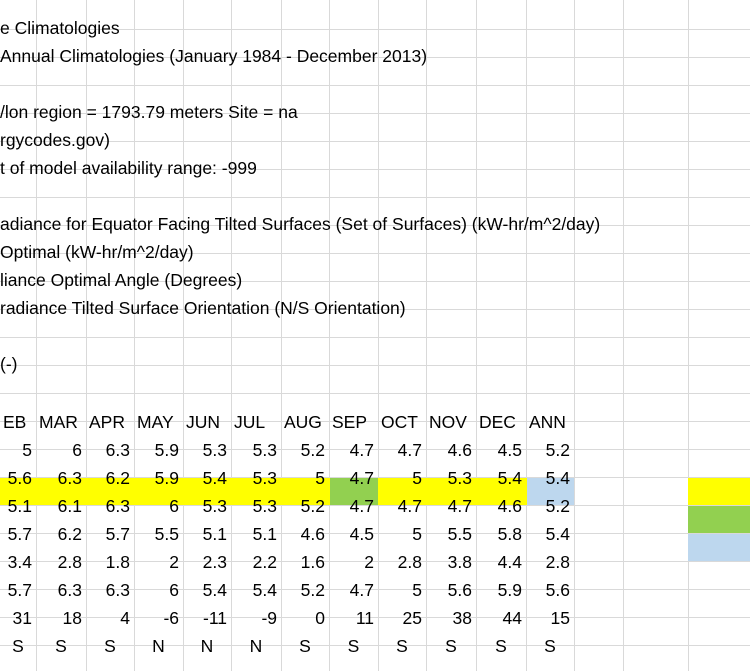 The image size is (750, 671). What do you see at coordinates (69, 506) in the screenshot?
I see `table-cell: 6.1` at bounding box center [69, 506].